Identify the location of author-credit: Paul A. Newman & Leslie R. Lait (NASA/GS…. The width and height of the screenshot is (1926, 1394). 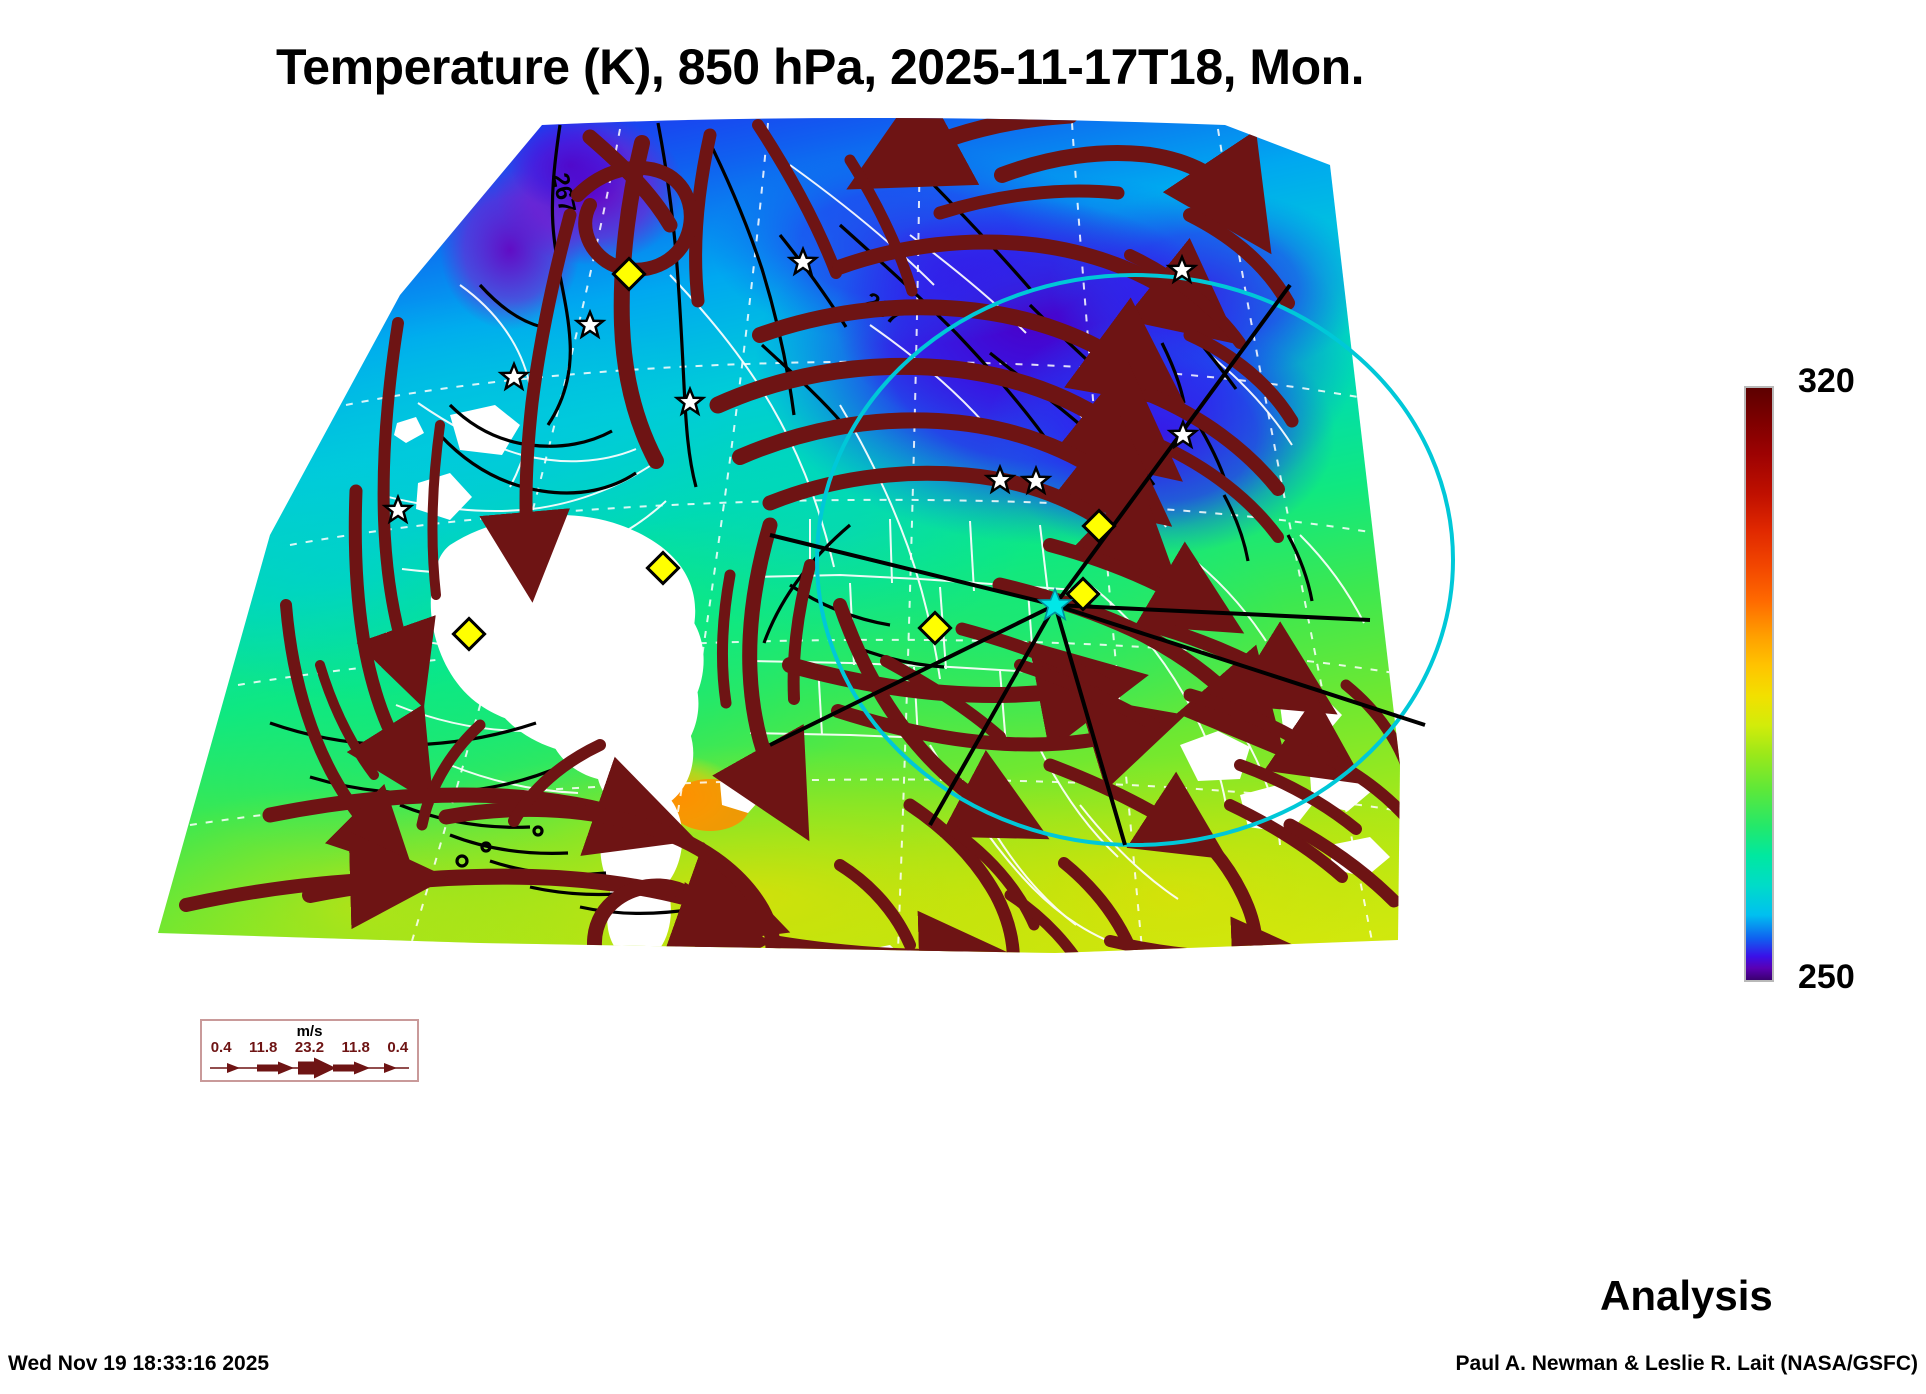
(1686, 1363).